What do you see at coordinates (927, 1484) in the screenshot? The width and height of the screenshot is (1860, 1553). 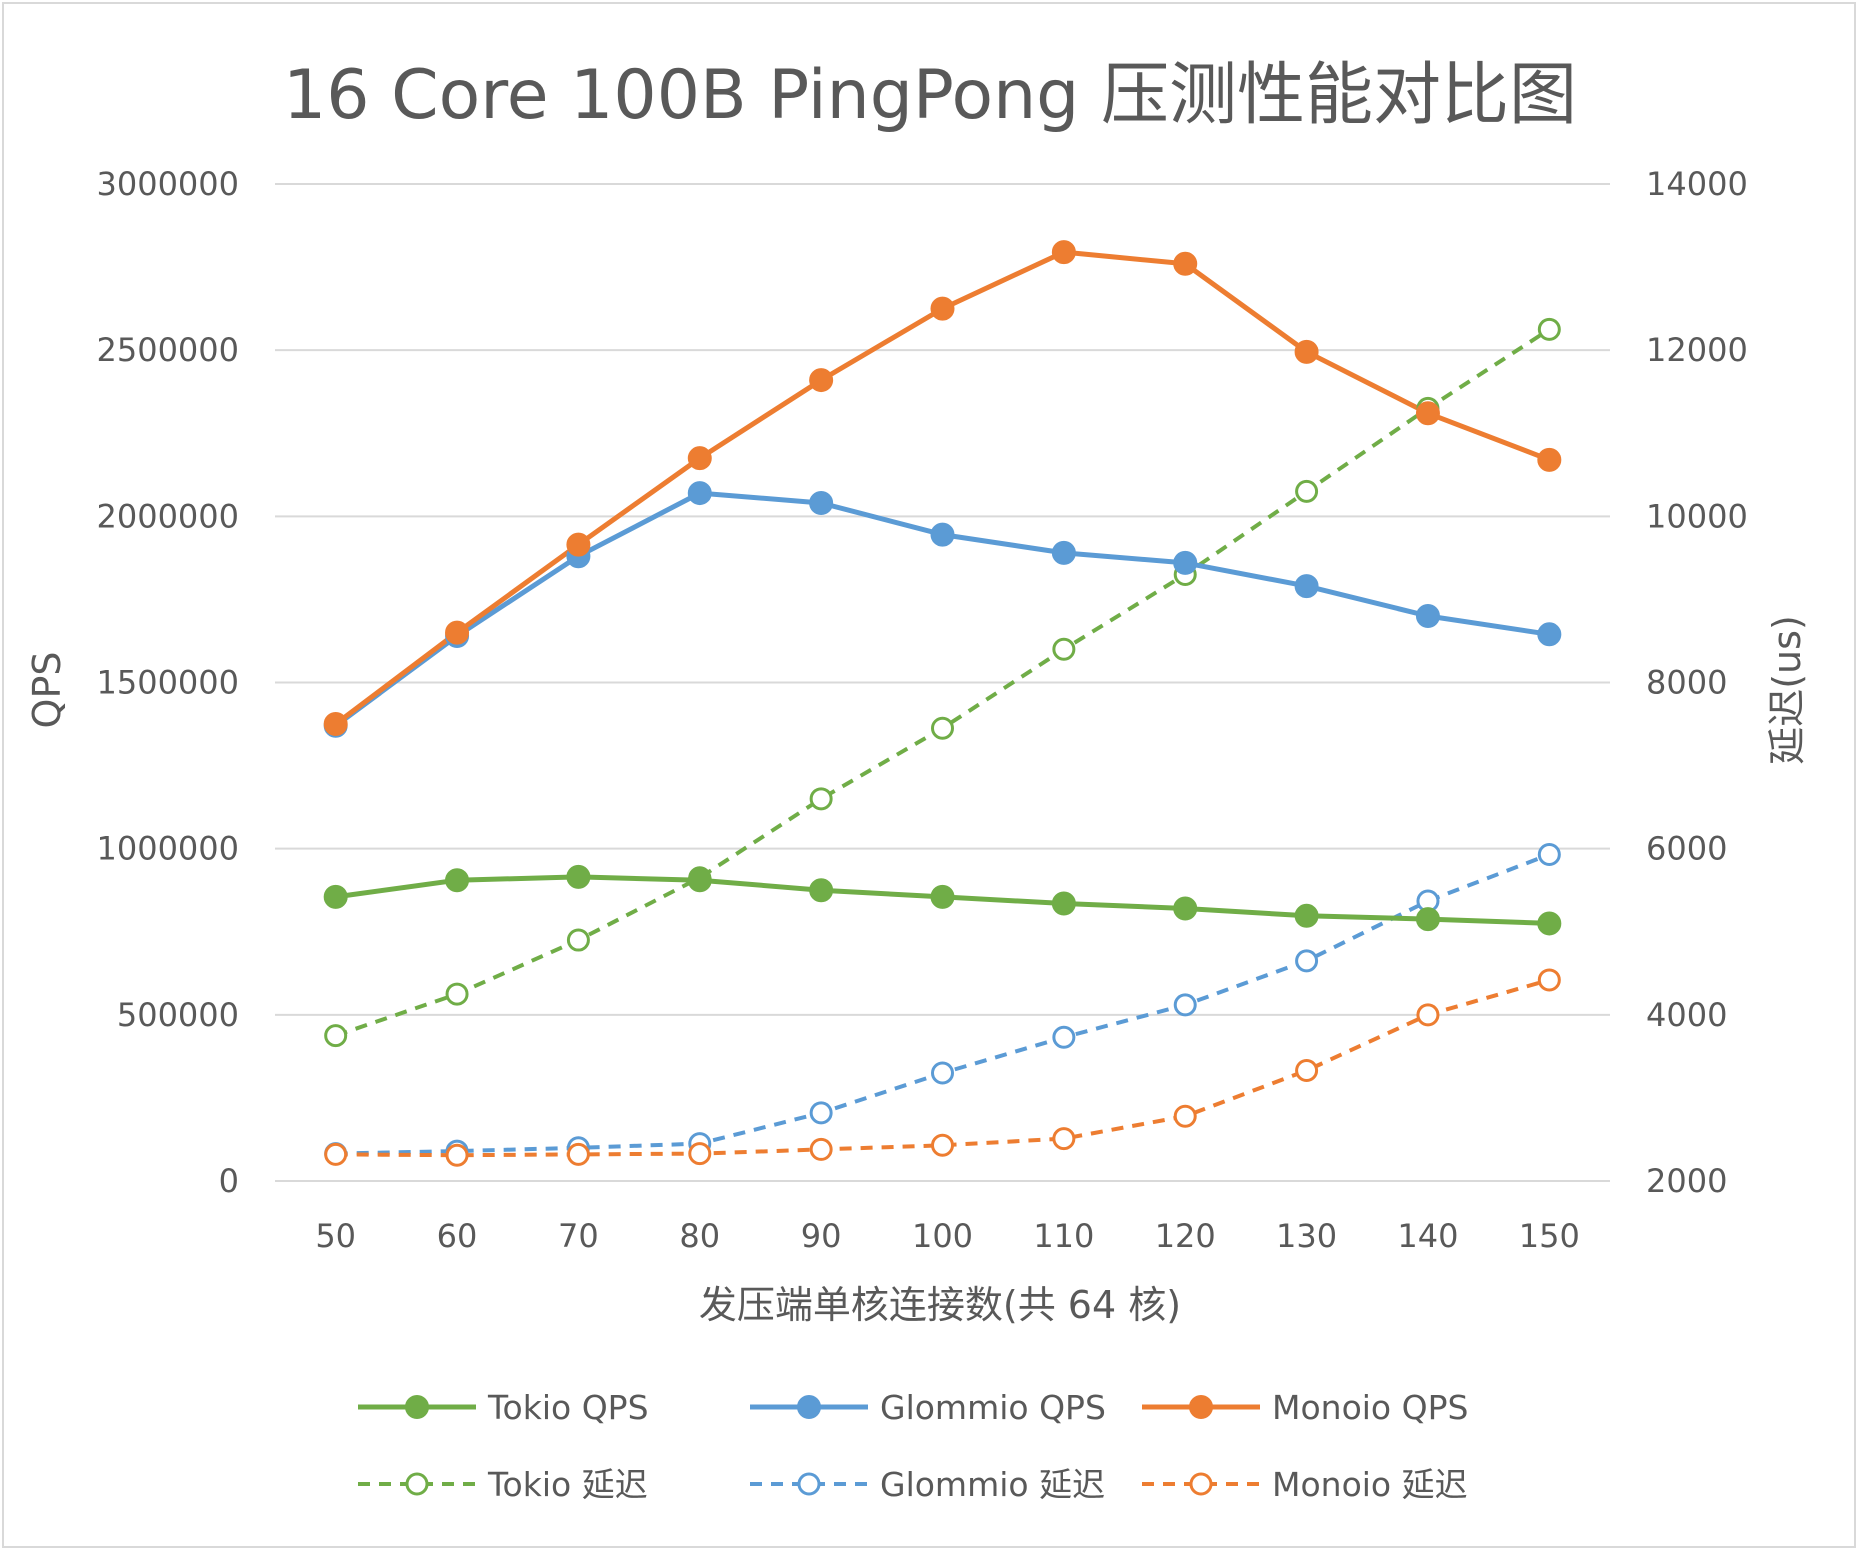 I see `legend-item-glommio-latency: Glommio 延迟` at bounding box center [927, 1484].